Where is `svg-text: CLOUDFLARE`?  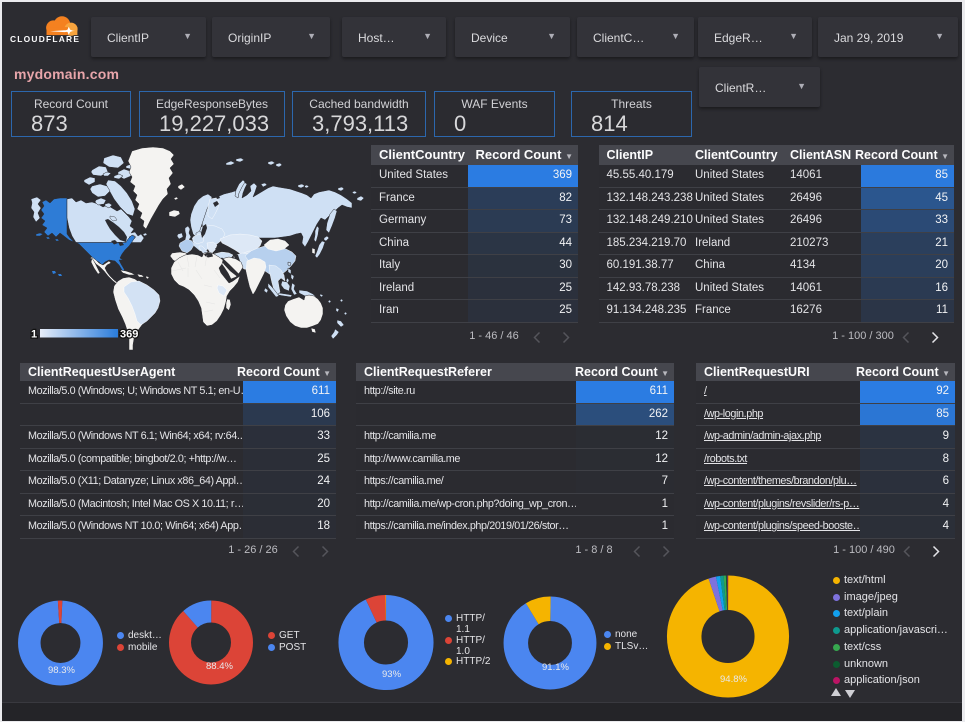 svg-text: CLOUDFLARE is located at coordinates (45, 39).